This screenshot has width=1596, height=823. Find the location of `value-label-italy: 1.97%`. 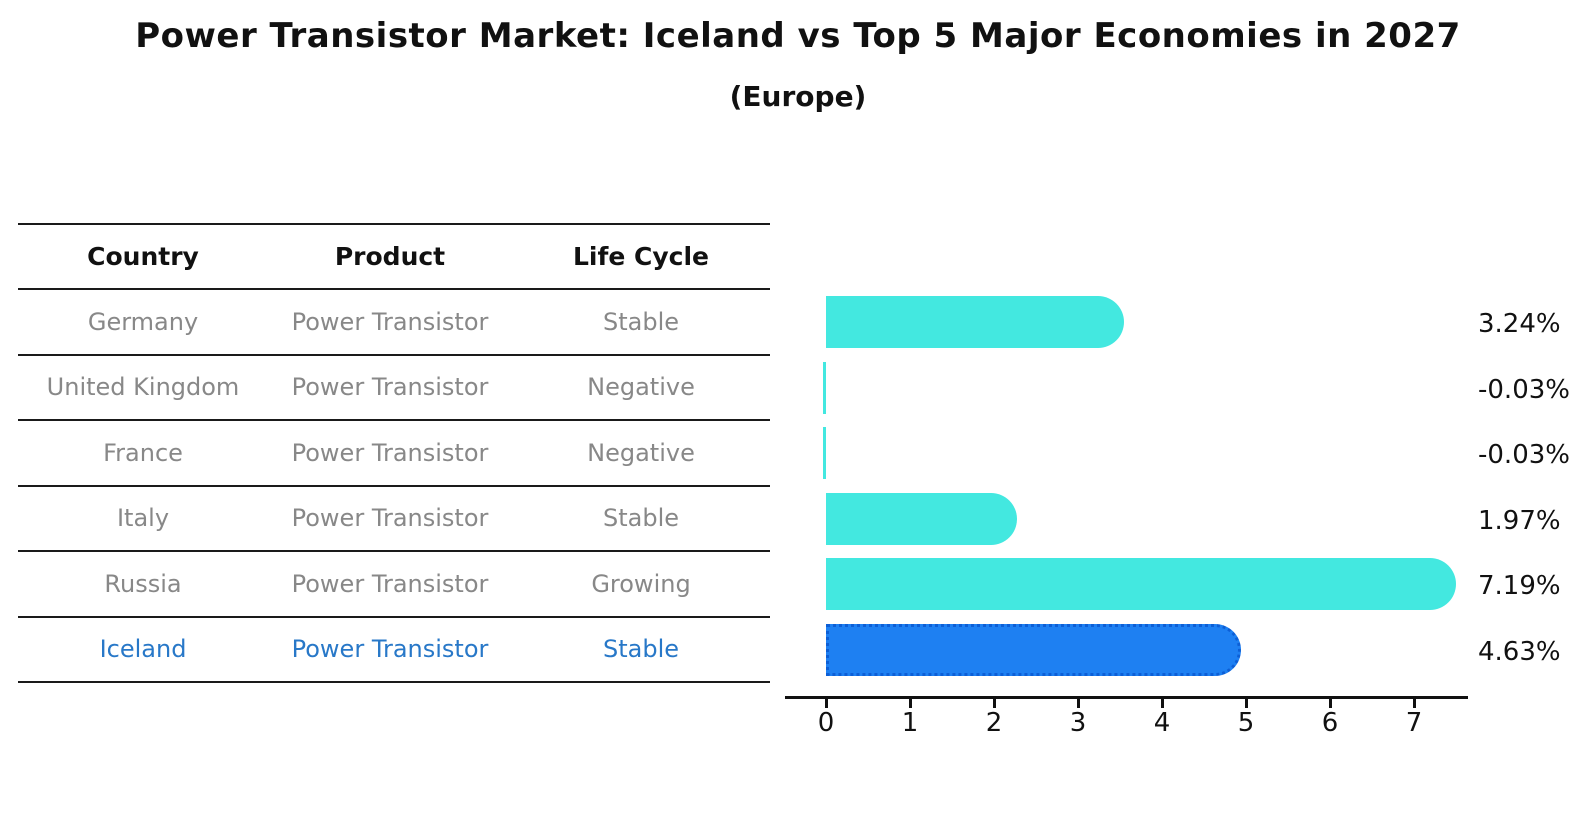

value-label-italy: 1.97% is located at coordinates (1519, 520).